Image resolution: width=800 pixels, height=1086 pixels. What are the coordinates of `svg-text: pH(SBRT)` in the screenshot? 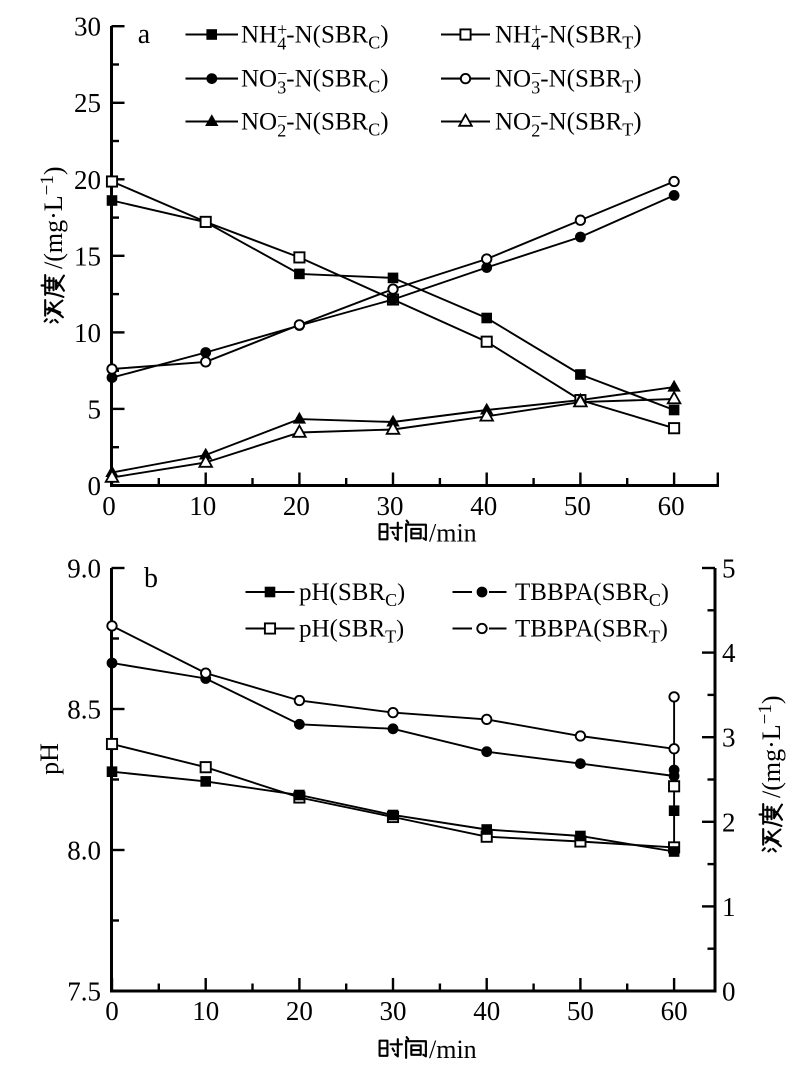 It's located at (351, 631).